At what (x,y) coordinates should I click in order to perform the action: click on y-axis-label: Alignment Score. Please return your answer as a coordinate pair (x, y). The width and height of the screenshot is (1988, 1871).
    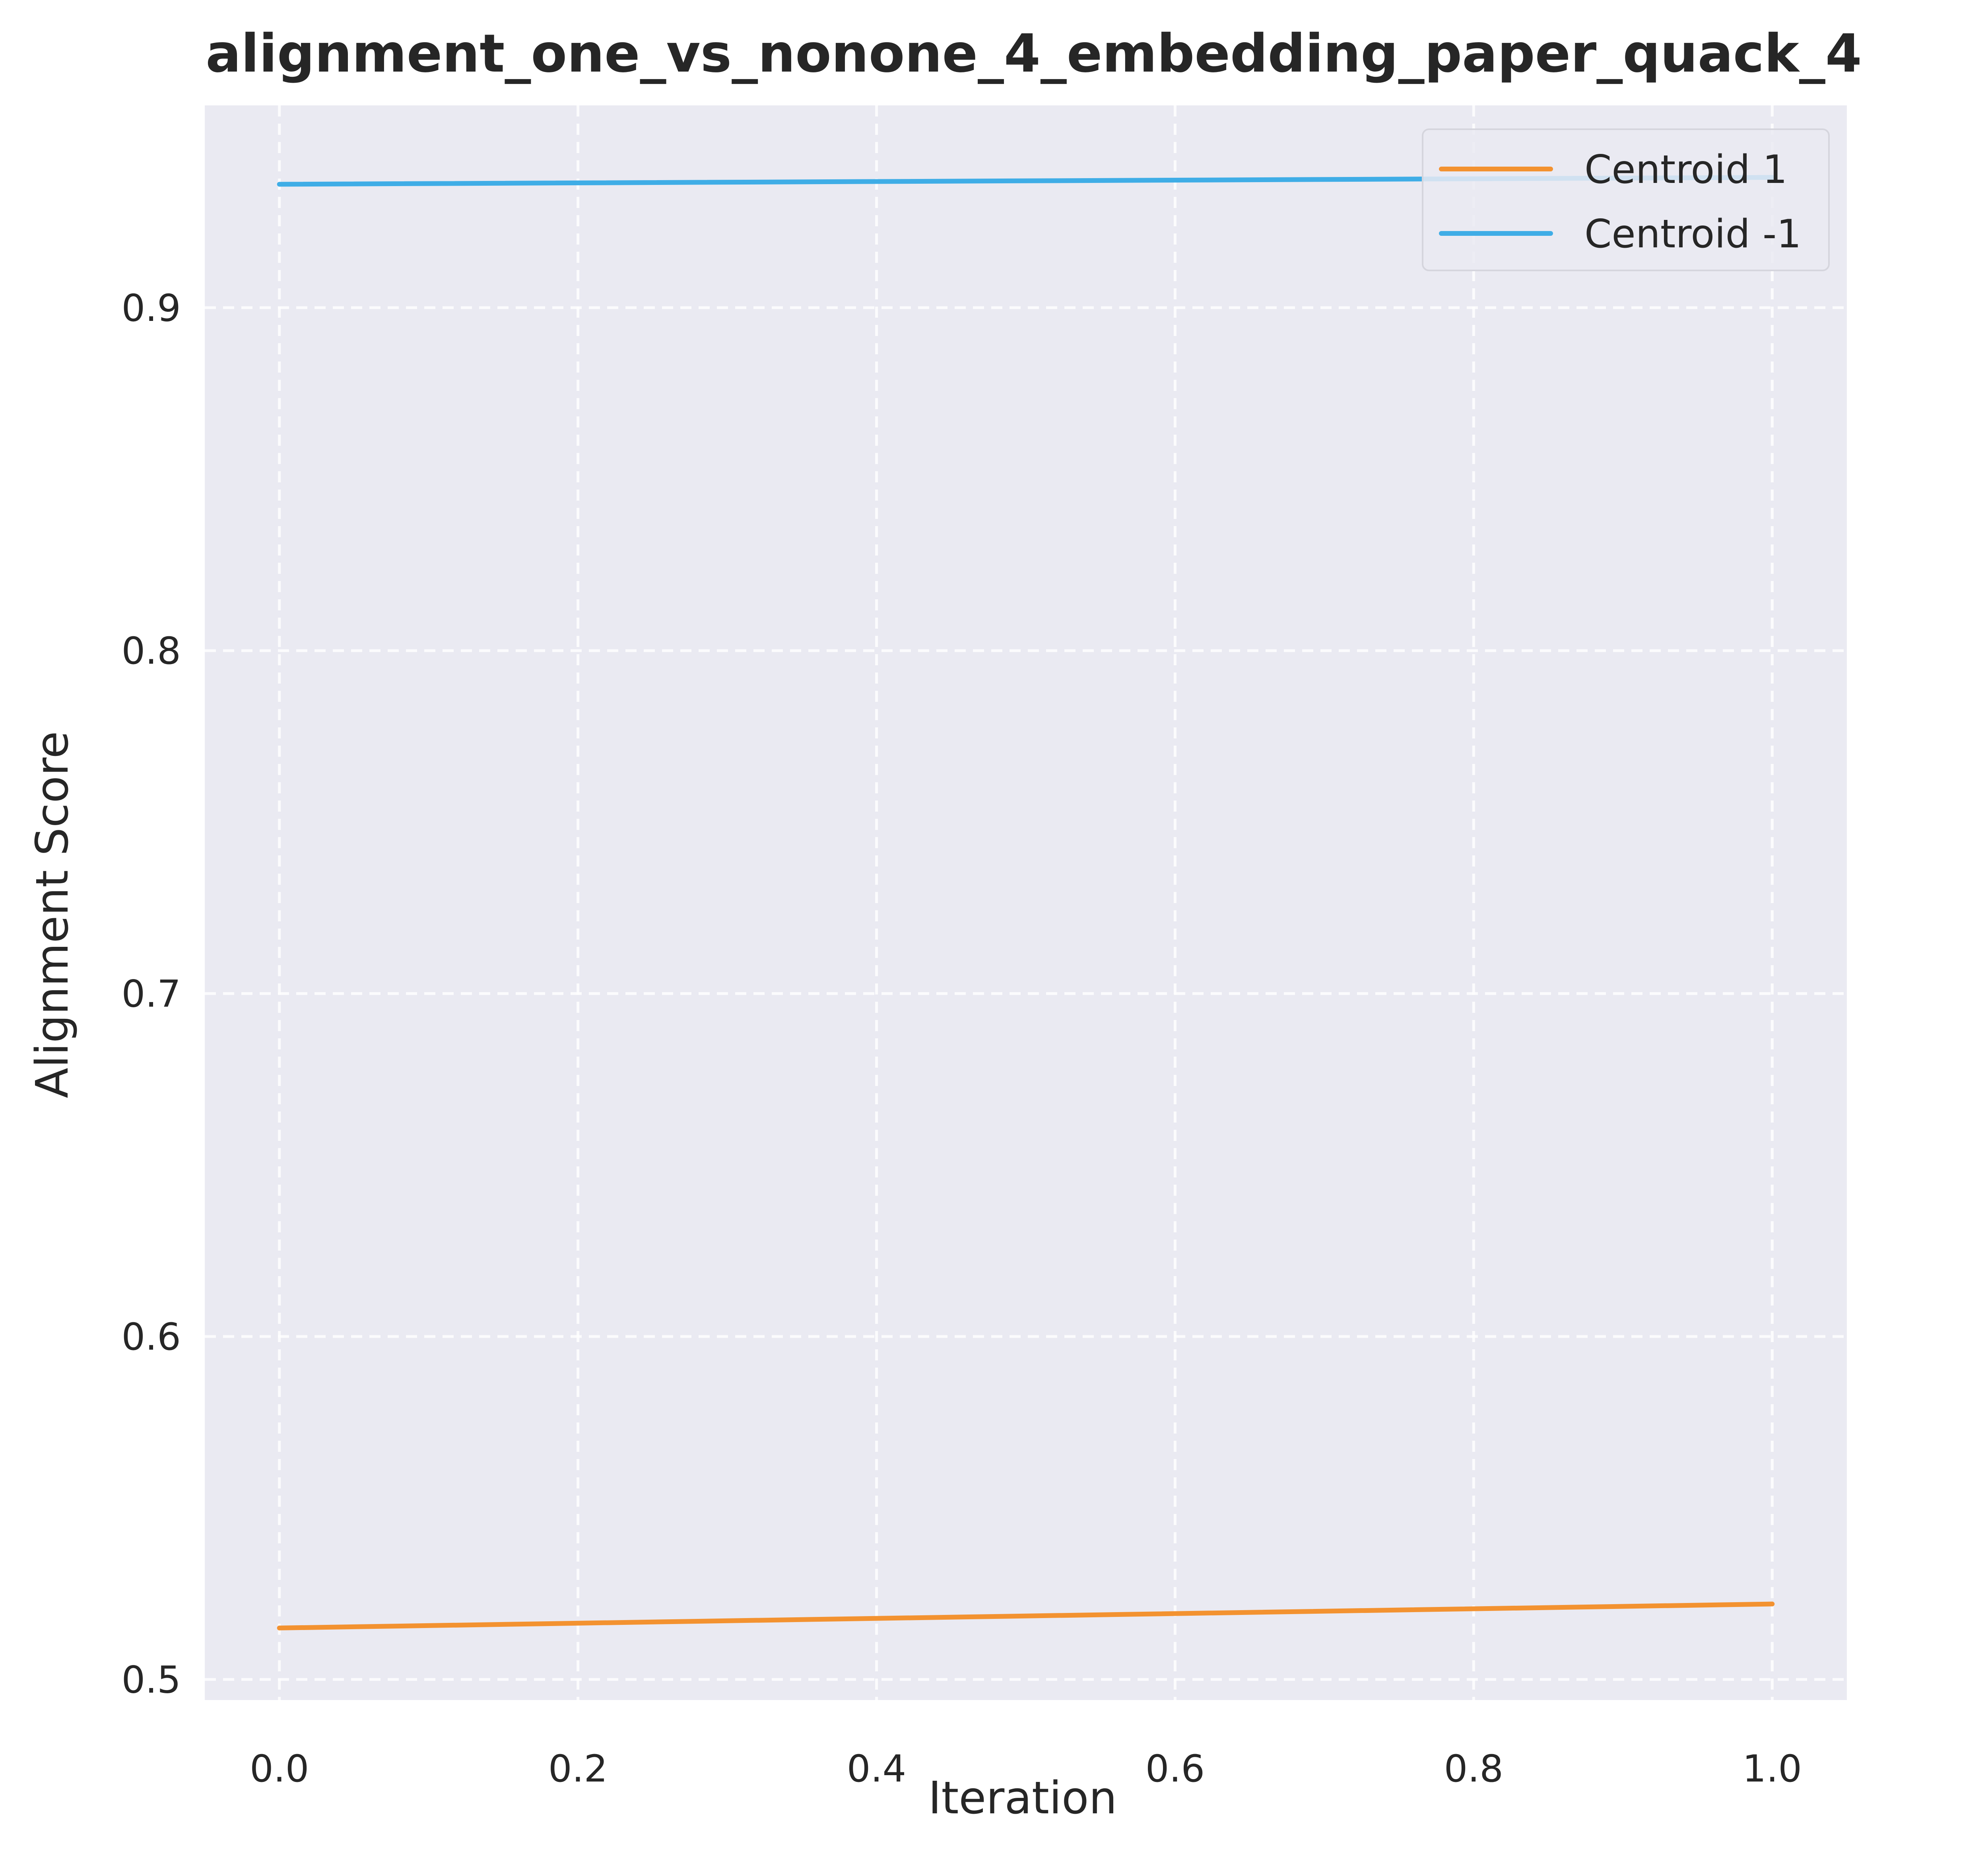
    Looking at the image, I should click on (52, 915).